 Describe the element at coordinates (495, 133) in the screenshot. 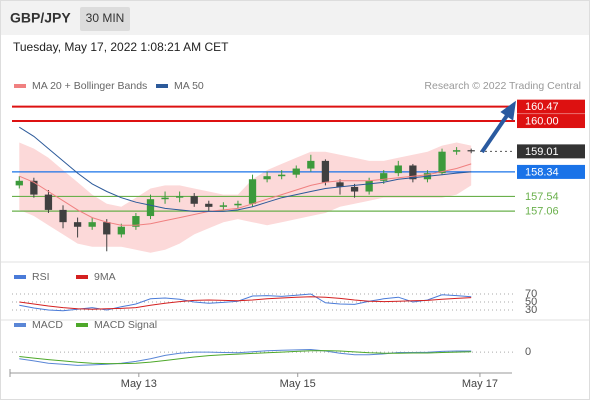

I see `forecast-arrow` at that location.